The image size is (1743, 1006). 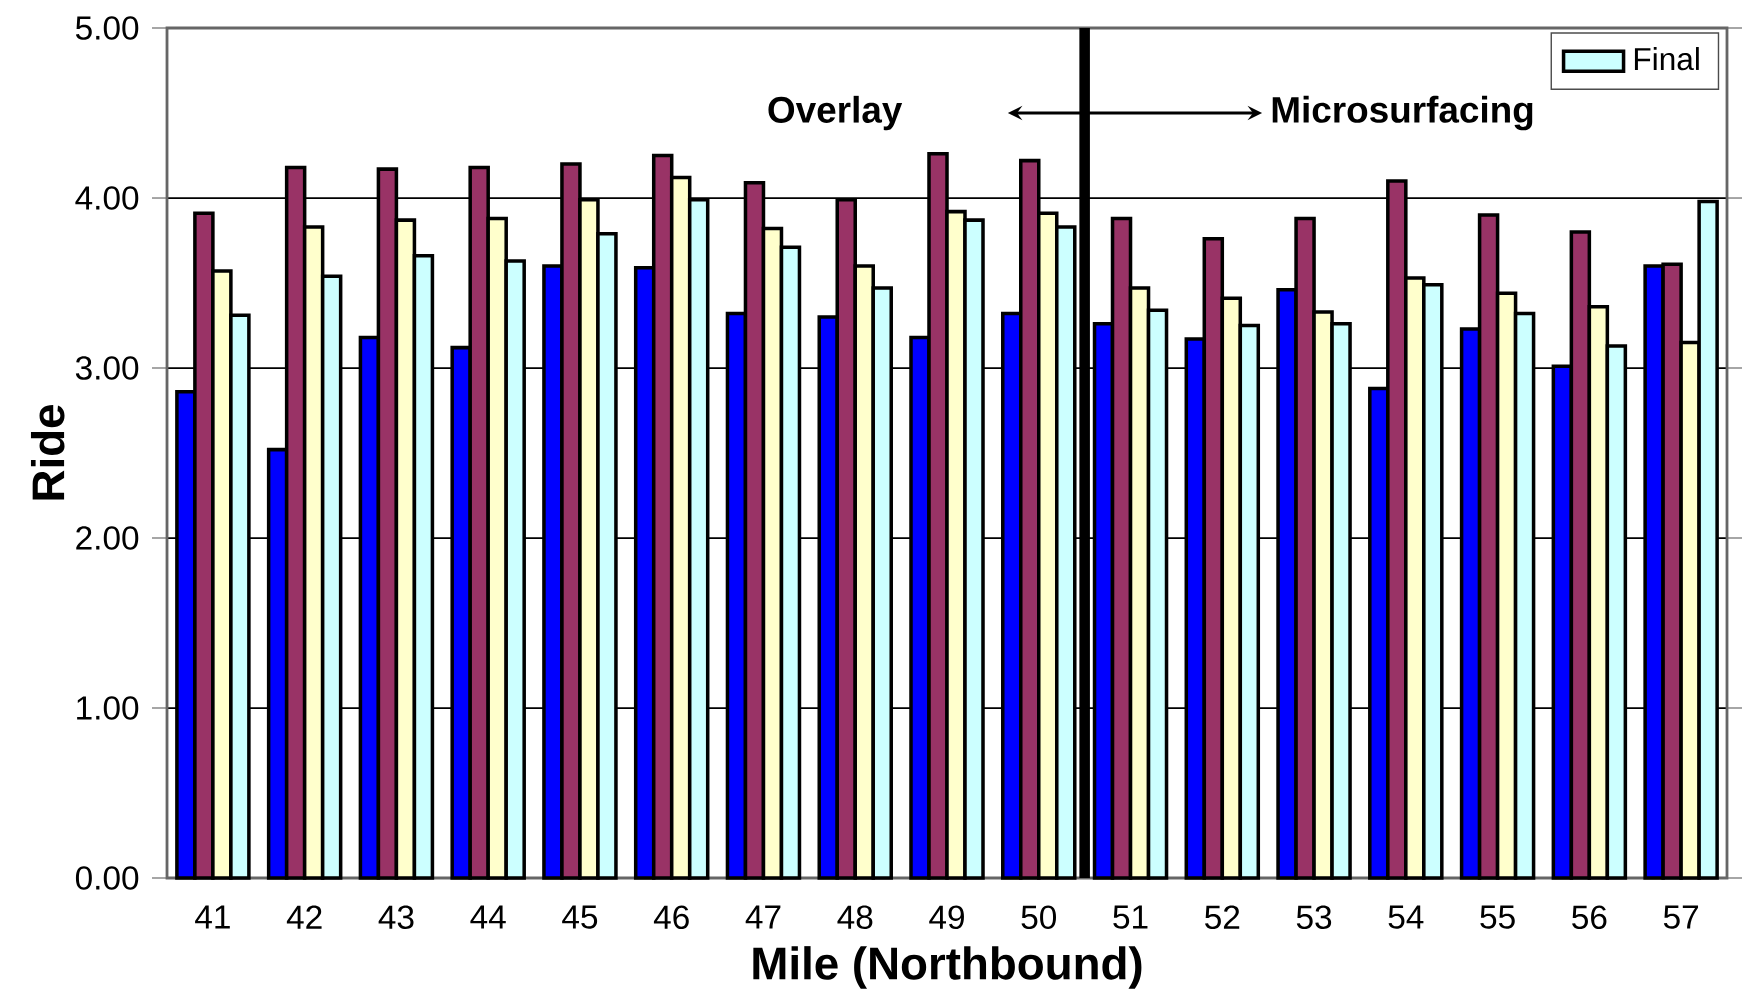 What do you see at coordinates (108, 708) in the screenshot?
I see `y-tick-label: 1.00` at bounding box center [108, 708].